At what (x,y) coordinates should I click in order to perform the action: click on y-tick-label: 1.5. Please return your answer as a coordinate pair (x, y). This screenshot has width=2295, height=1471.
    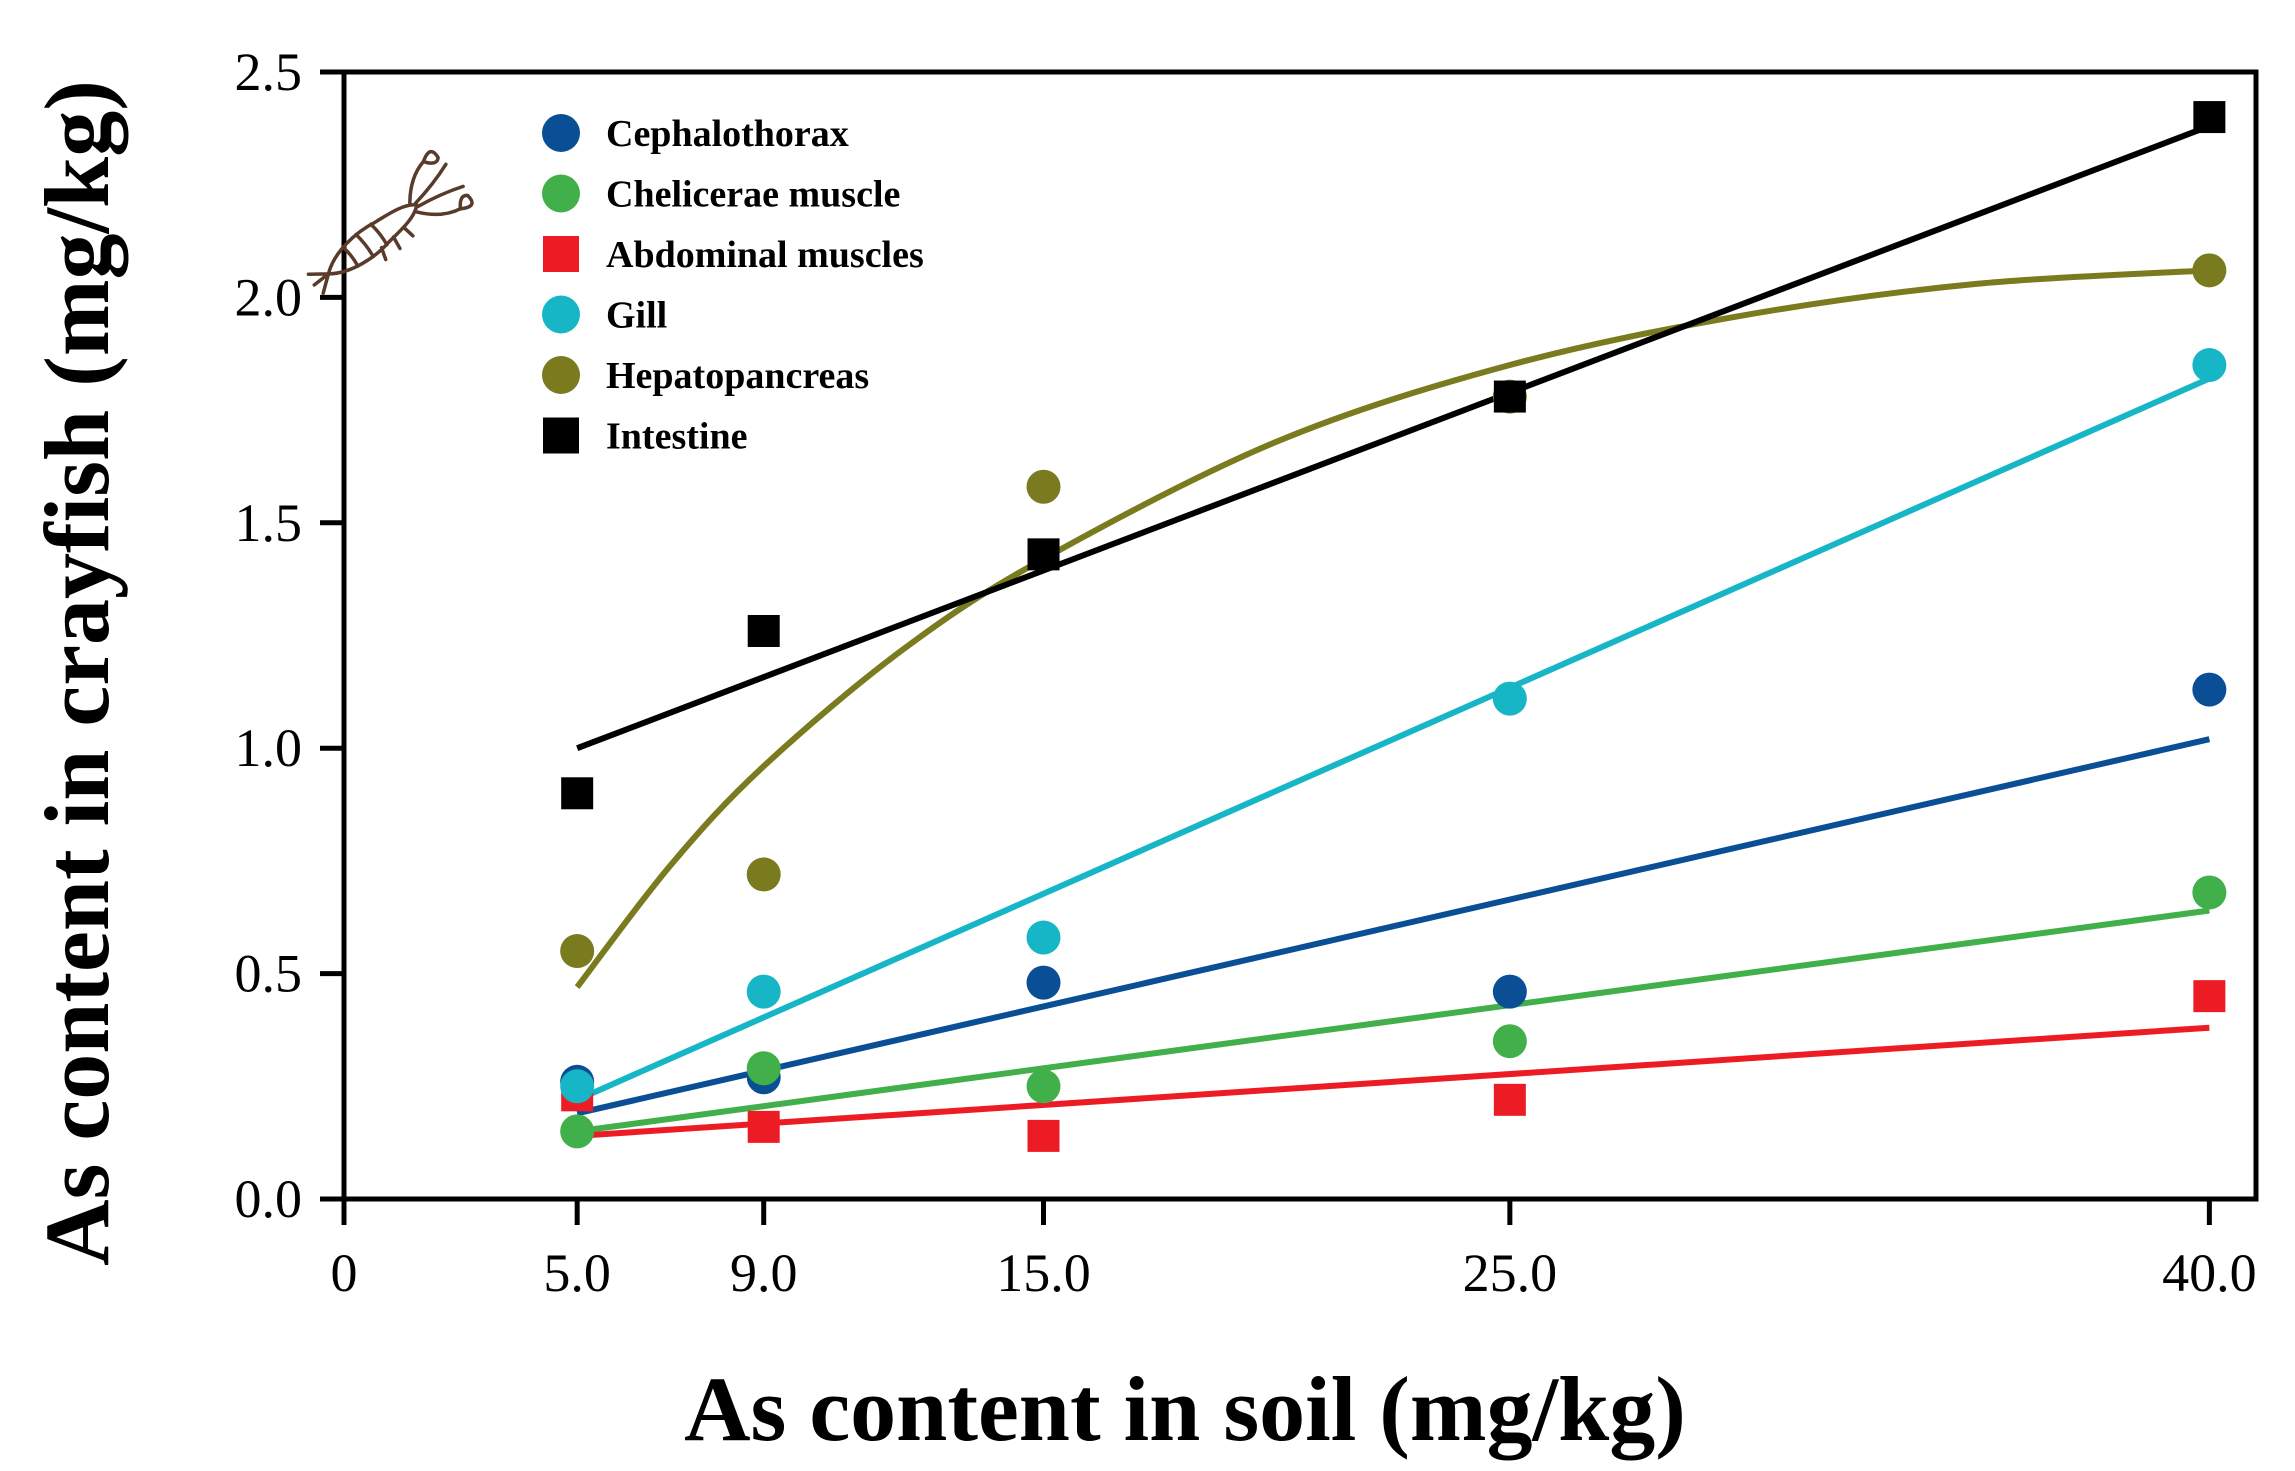
    Looking at the image, I should click on (269, 523).